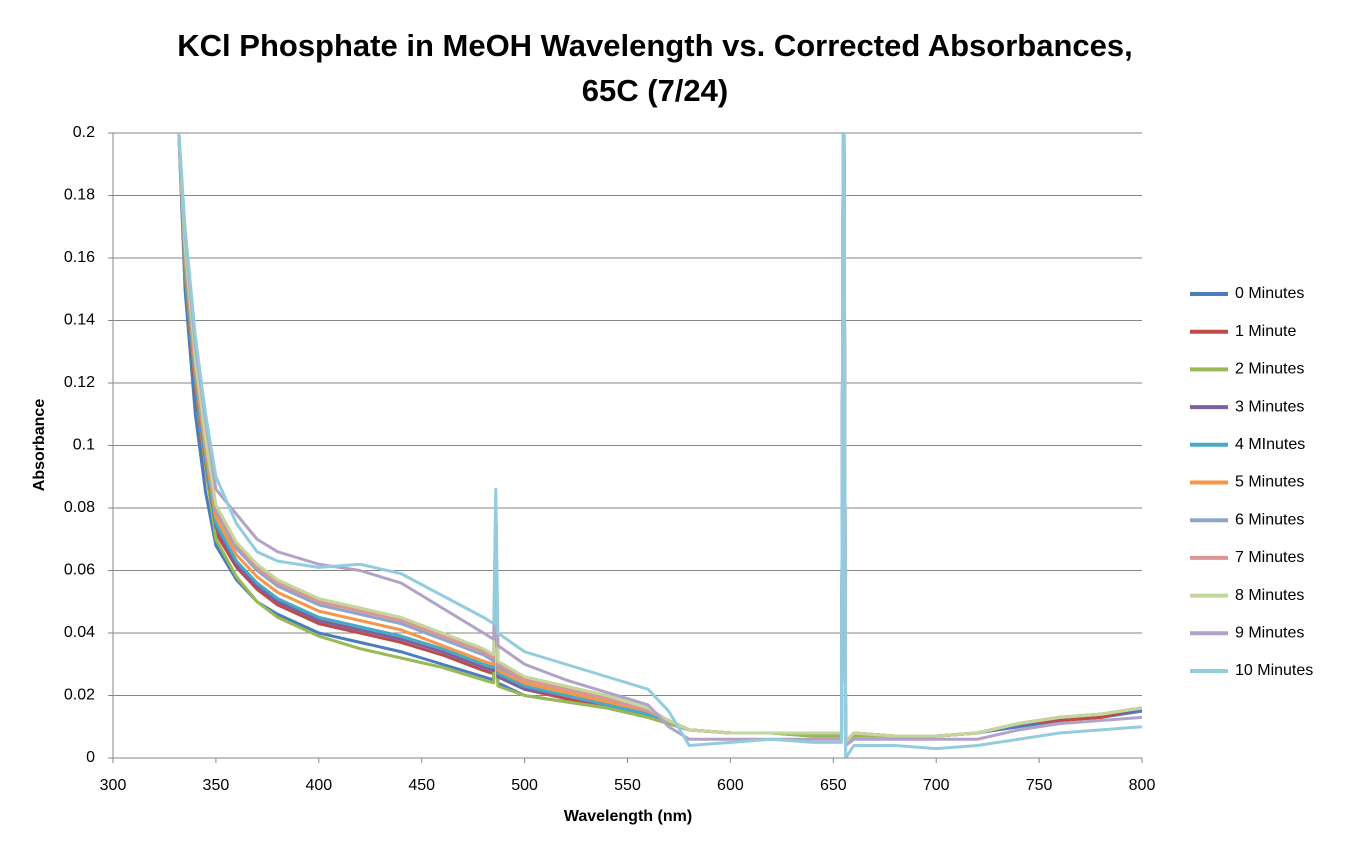 Image resolution: width=1352 pixels, height=855 pixels. Describe the element at coordinates (1269, 293) in the screenshot. I see `legend-label: 0 Minutes` at that location.